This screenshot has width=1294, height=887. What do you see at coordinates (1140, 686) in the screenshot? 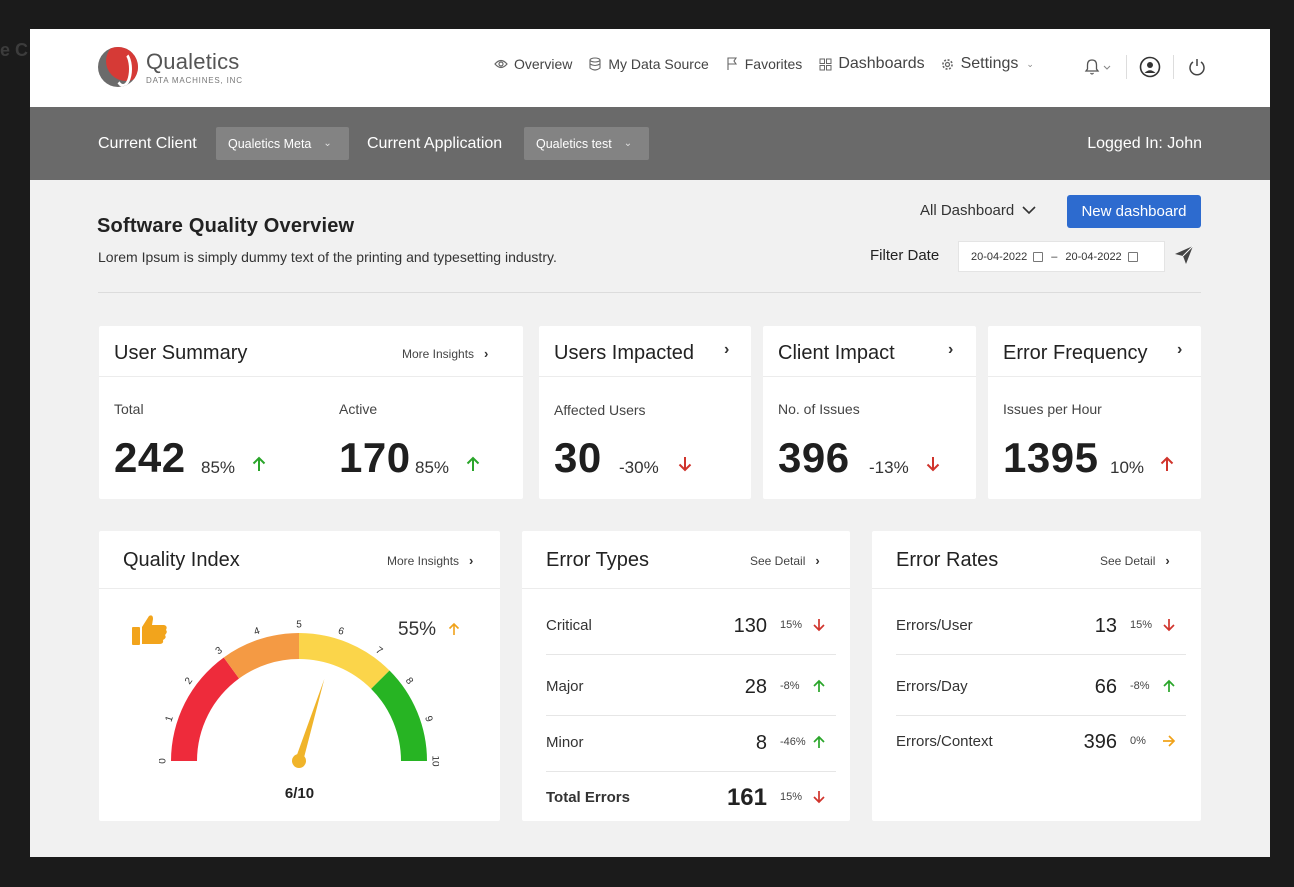
I see `row-percent: -8%` at bounding box center [1140, 686].